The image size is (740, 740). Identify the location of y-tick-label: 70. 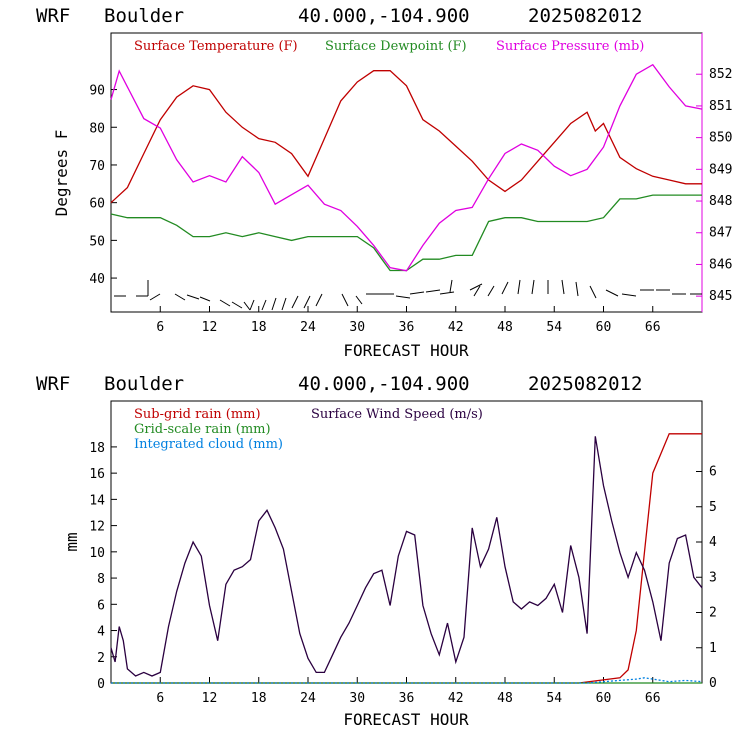
(97, 166).